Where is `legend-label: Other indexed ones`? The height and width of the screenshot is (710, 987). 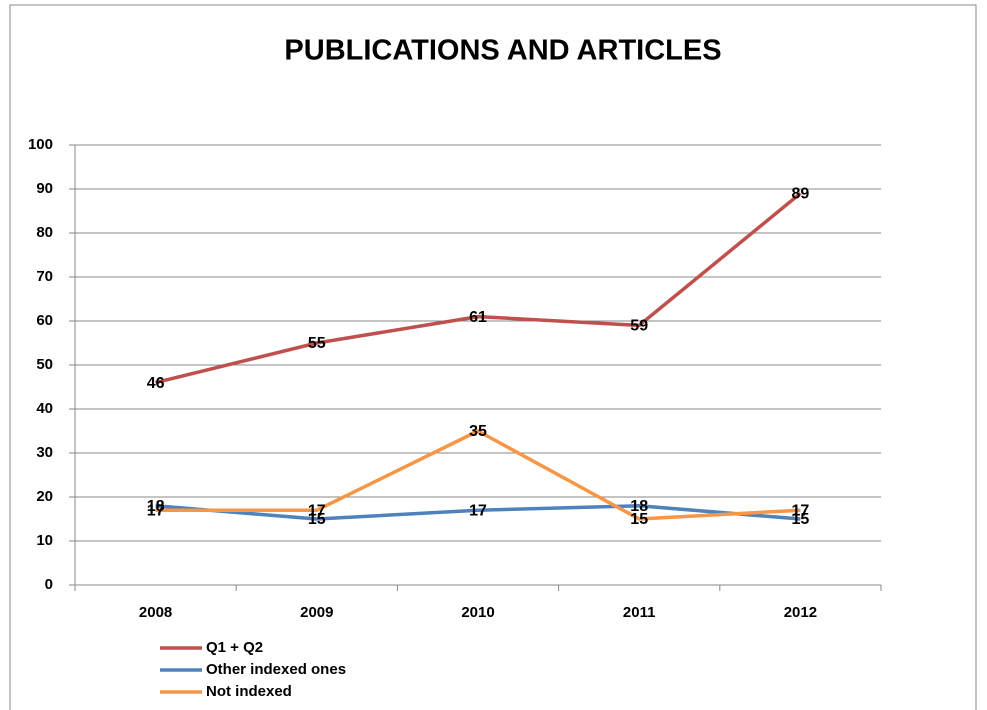
legend-label: Other indexed ones is located at coordinates (276, 669).